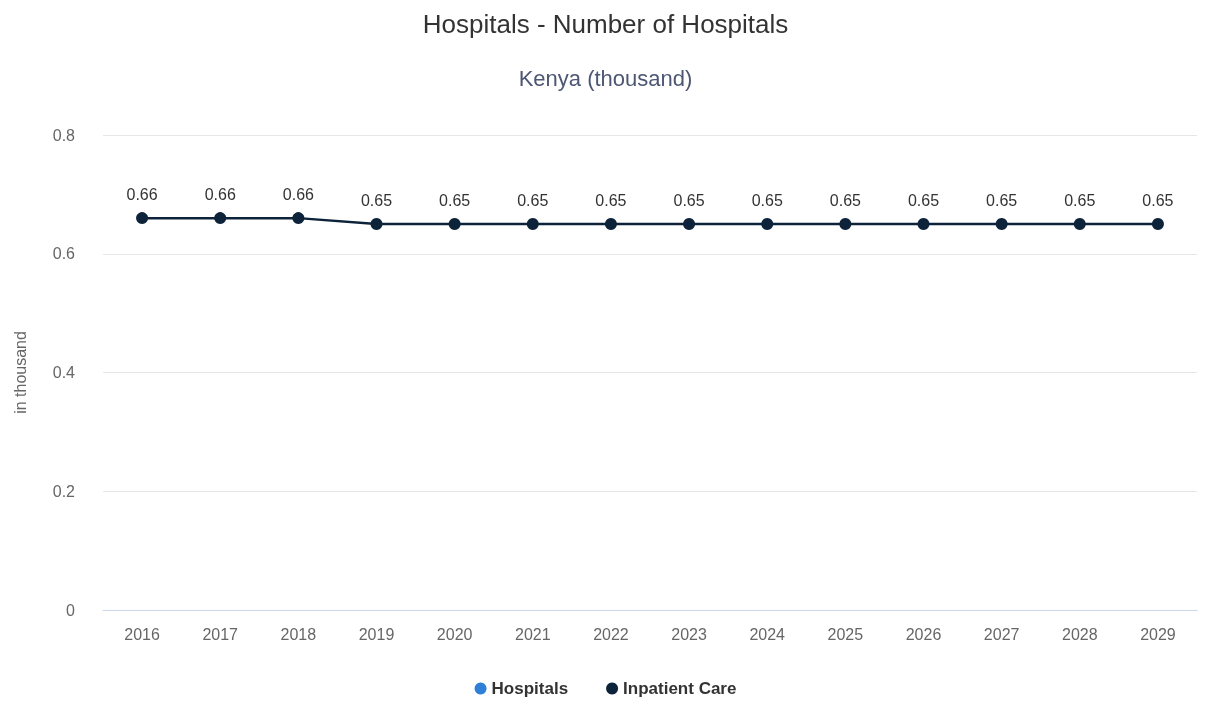 This screenshot has width=1211, height=704. What do you see at coordinates (71, 610) in the screenshot?
I see `y-tick-label: 0` at bounding box center [71, 610].